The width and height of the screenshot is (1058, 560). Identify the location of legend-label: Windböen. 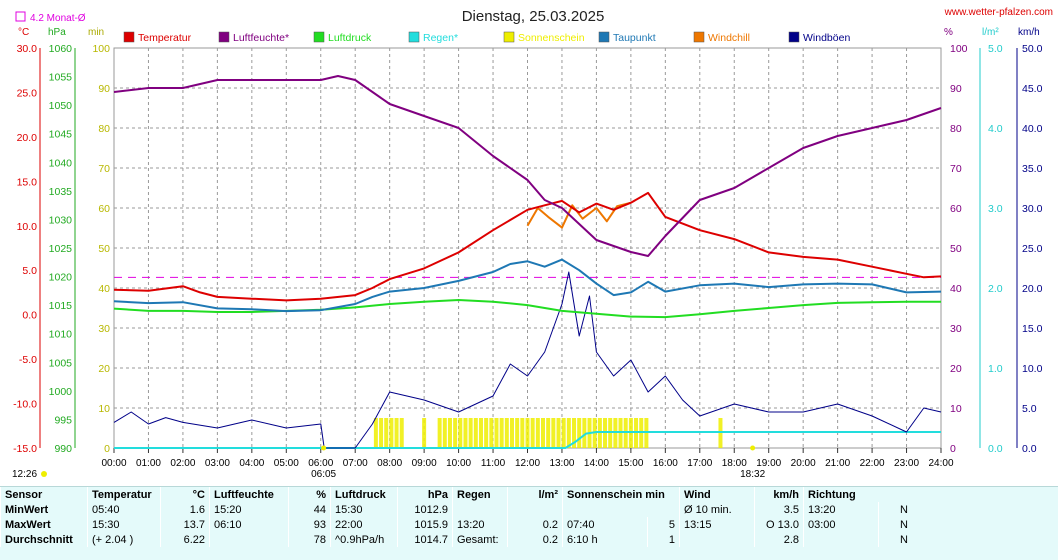
(826, 38).